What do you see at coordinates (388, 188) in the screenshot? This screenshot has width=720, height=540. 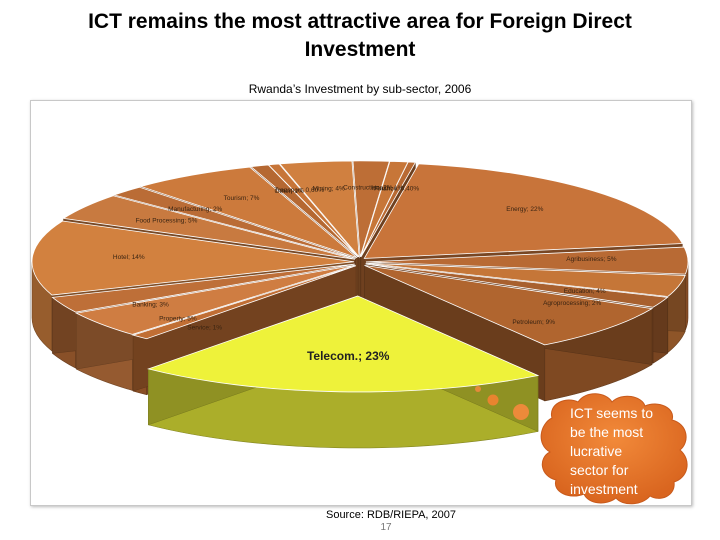 I see `slice-label: Health; 1%` at bounding box center [388, 188].